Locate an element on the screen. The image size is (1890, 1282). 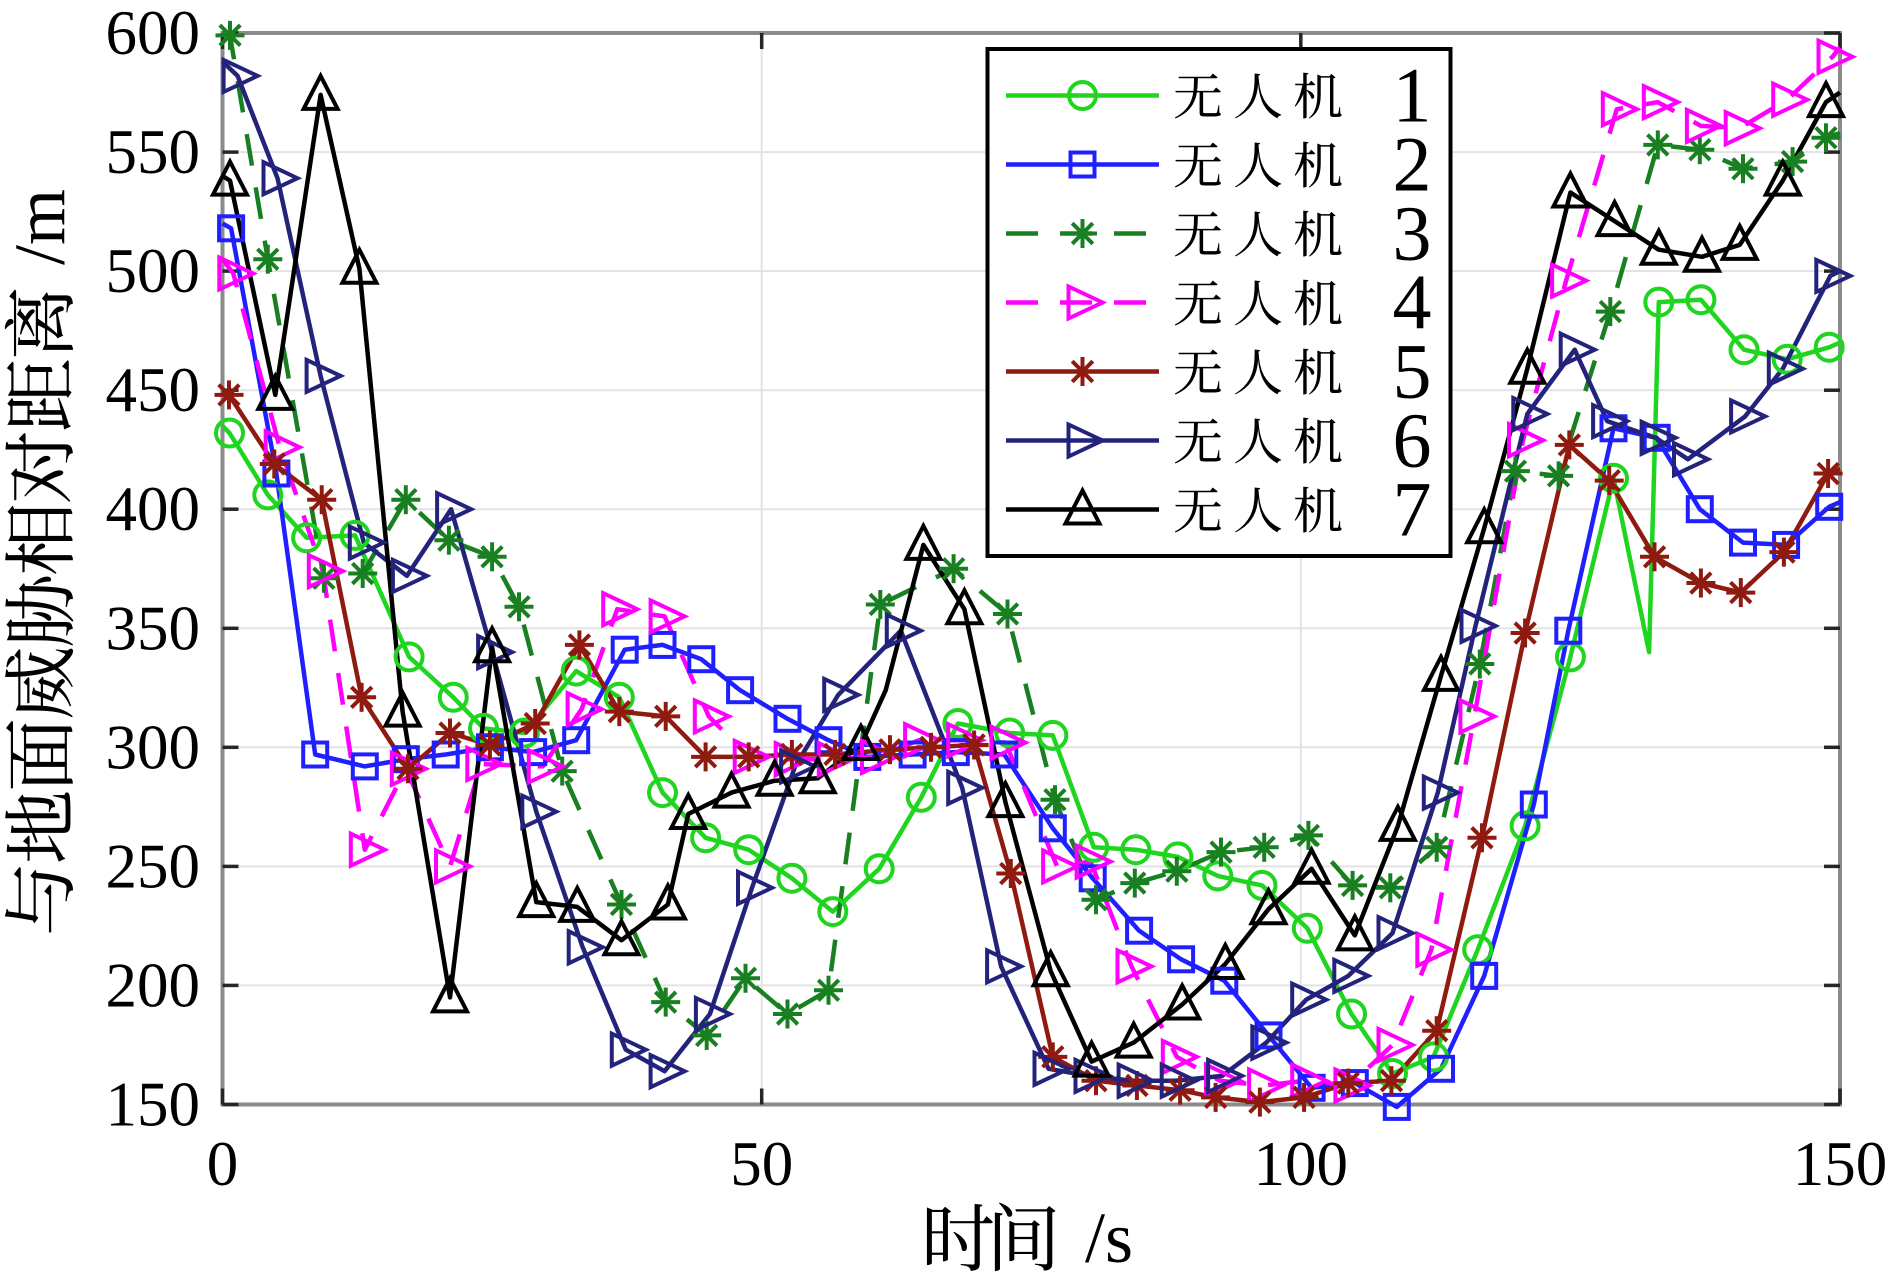
svg-text: 5 is located at coordinates (1412, 371).